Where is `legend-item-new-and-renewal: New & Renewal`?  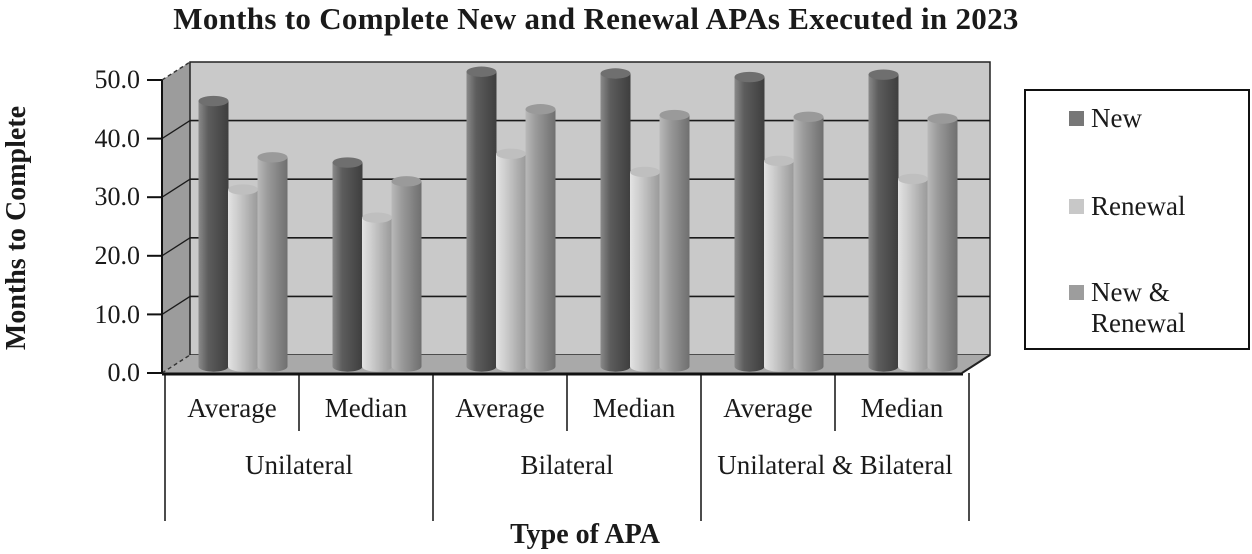 legend-item-new-and-renewal: New & Renewal is located at coordinates (1141, 308).